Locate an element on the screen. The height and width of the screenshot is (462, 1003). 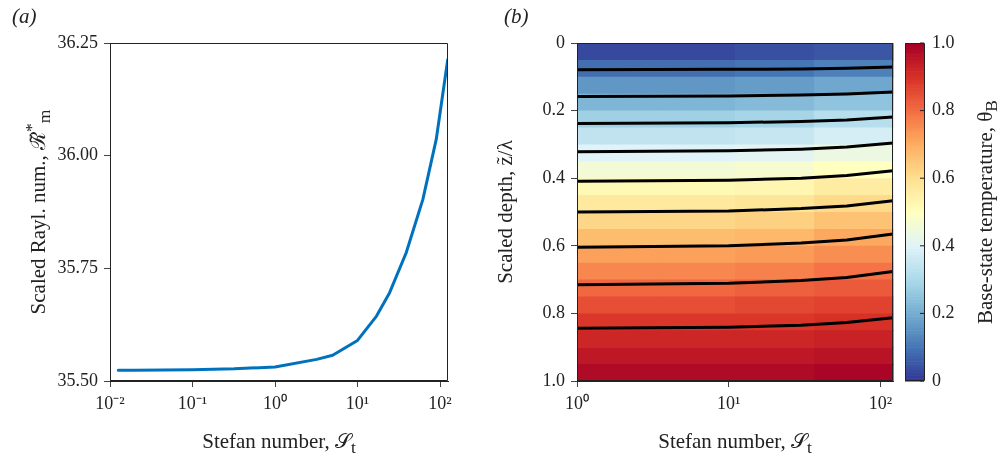
x-tick-label: 10⁻¹ is located at coordinates (192, 402).